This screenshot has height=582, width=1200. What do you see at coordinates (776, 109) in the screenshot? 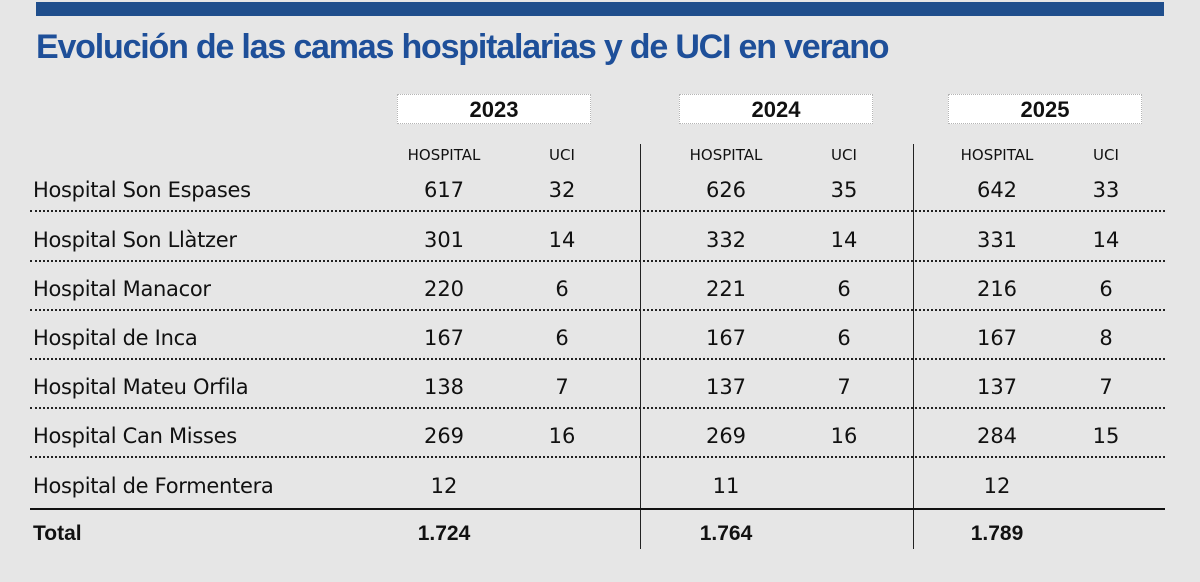
I see `year-header: 2024` at bounding box center [776, 109].